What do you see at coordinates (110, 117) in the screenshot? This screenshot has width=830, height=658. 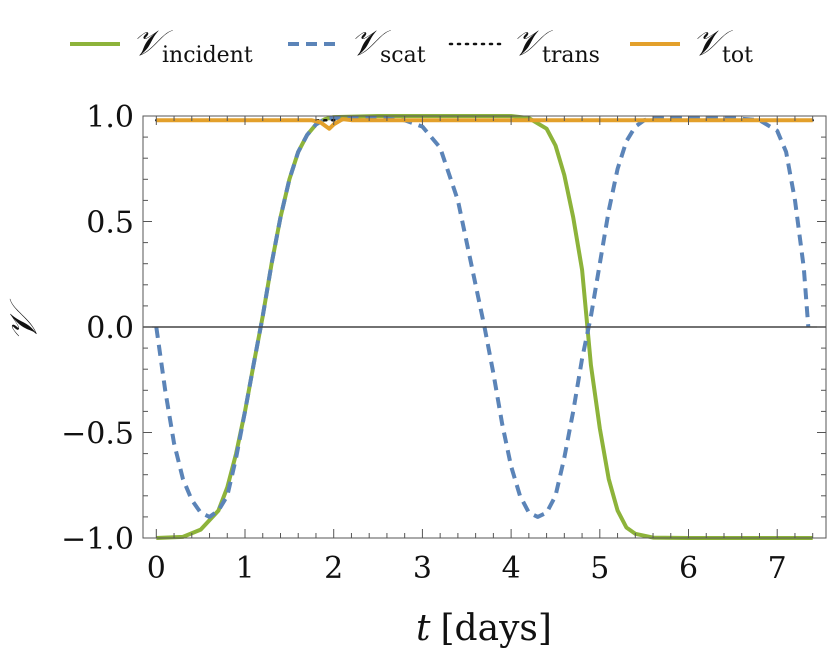 I see `y-tick-label: 1.0` at bounding box center [110, 117].